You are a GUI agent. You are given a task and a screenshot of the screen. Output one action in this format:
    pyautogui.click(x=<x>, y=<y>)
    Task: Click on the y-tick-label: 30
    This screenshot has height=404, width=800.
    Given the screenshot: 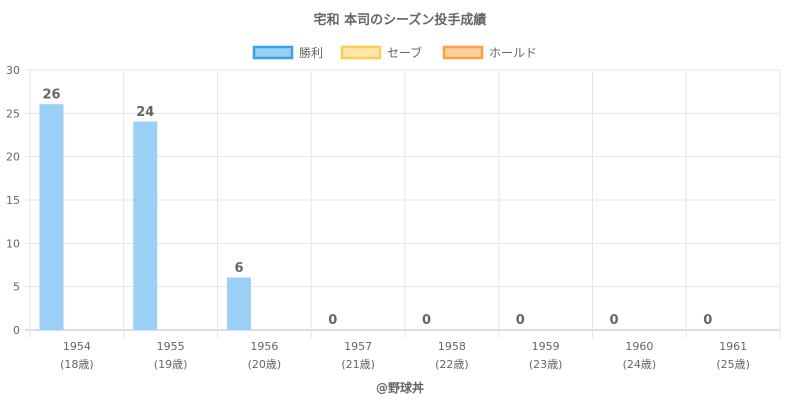 What is the action you would take?
    pyautogui.click(x=13, y=70)
    